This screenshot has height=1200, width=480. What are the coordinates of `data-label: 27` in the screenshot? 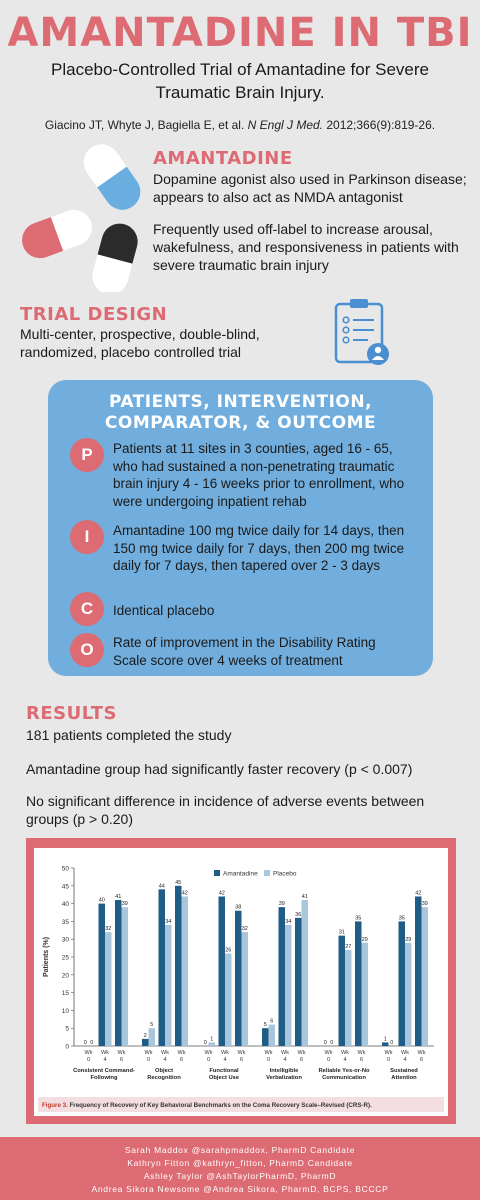 It's located at (348, 947).